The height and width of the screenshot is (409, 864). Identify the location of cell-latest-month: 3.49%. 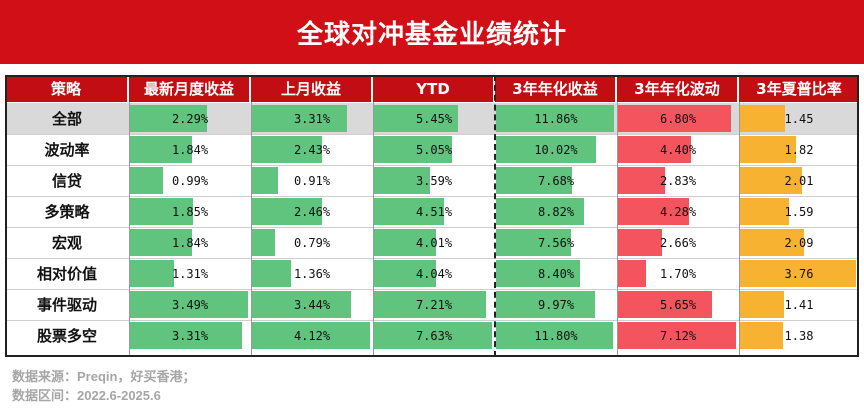
(190, 304).